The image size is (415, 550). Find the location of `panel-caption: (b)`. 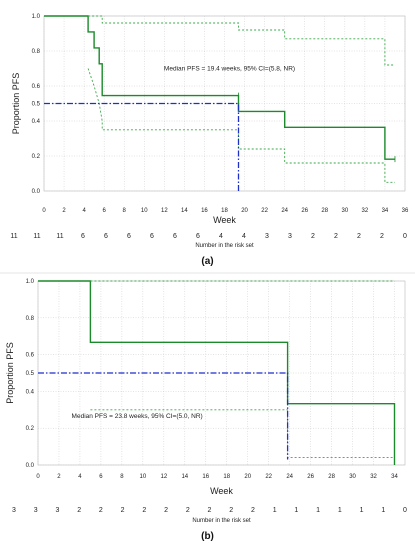

panel-caption: (b) is located at coordinates (207, 536).